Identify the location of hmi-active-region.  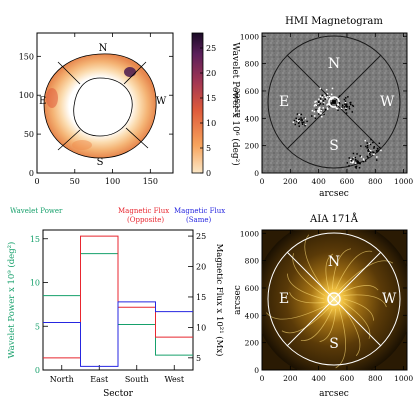
(334, 102).